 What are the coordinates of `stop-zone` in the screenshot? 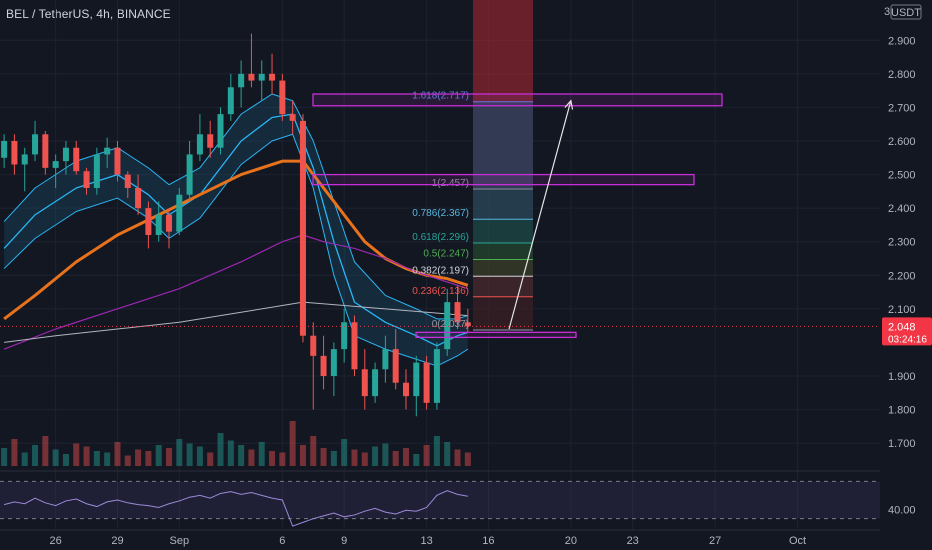 It's located at (503, 51).